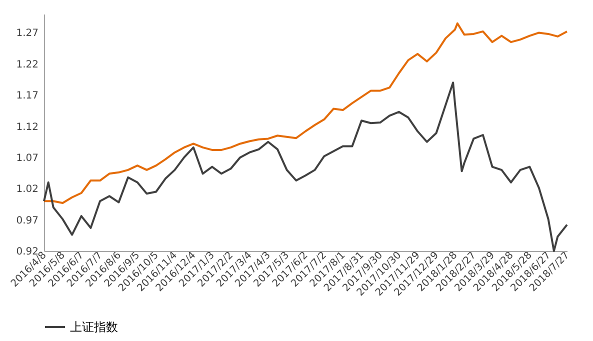  What do you see at coordinates (27, 190) in the screenshot?
I see `y-tick-label: 1.02` at bounding box center [27, 190].